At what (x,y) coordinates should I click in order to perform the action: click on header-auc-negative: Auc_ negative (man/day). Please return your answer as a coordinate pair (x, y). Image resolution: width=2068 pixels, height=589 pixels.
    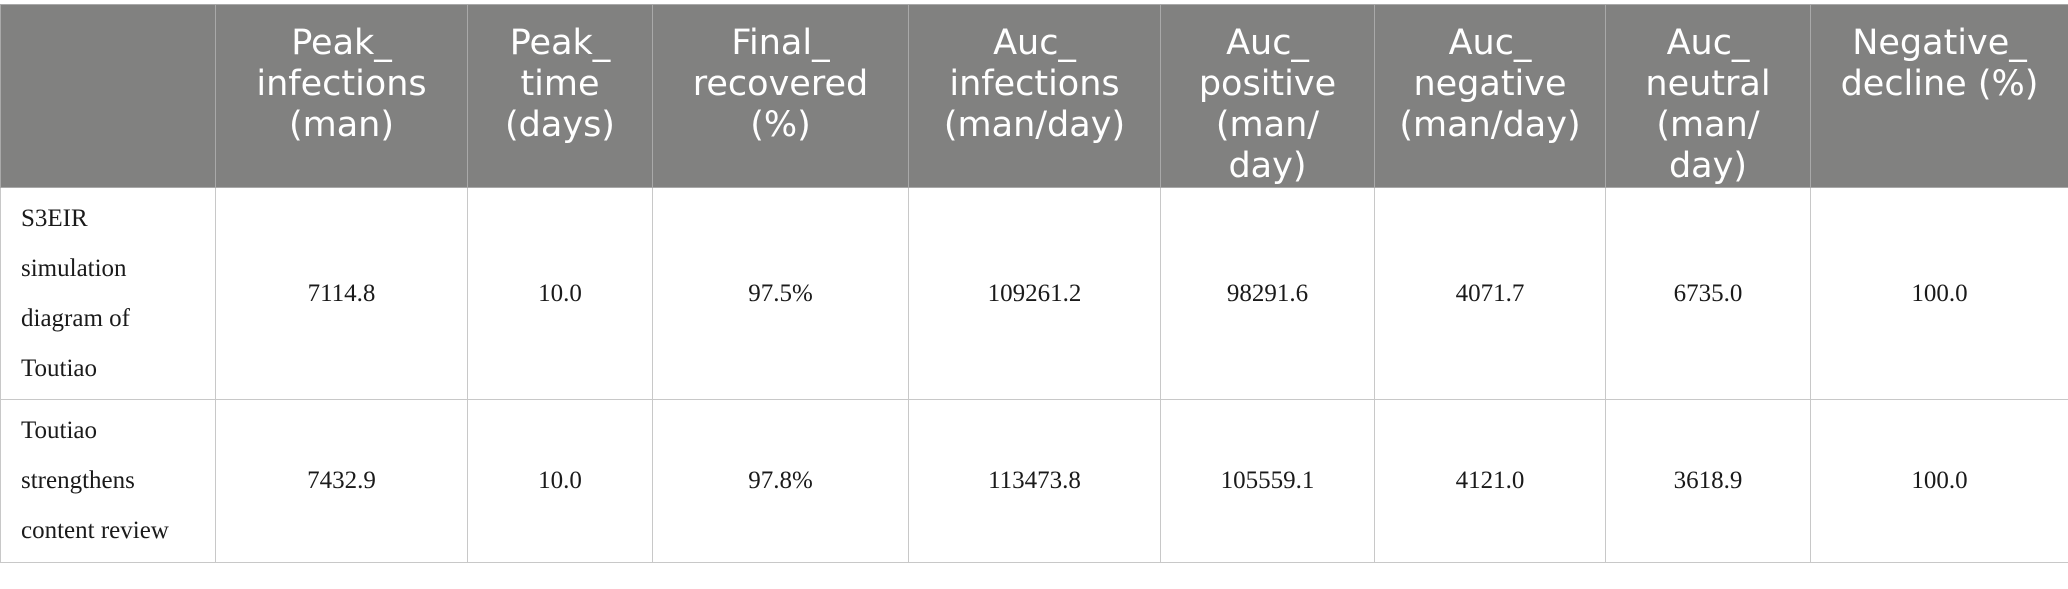
    Looking at the image, I should click on (1490, 96).